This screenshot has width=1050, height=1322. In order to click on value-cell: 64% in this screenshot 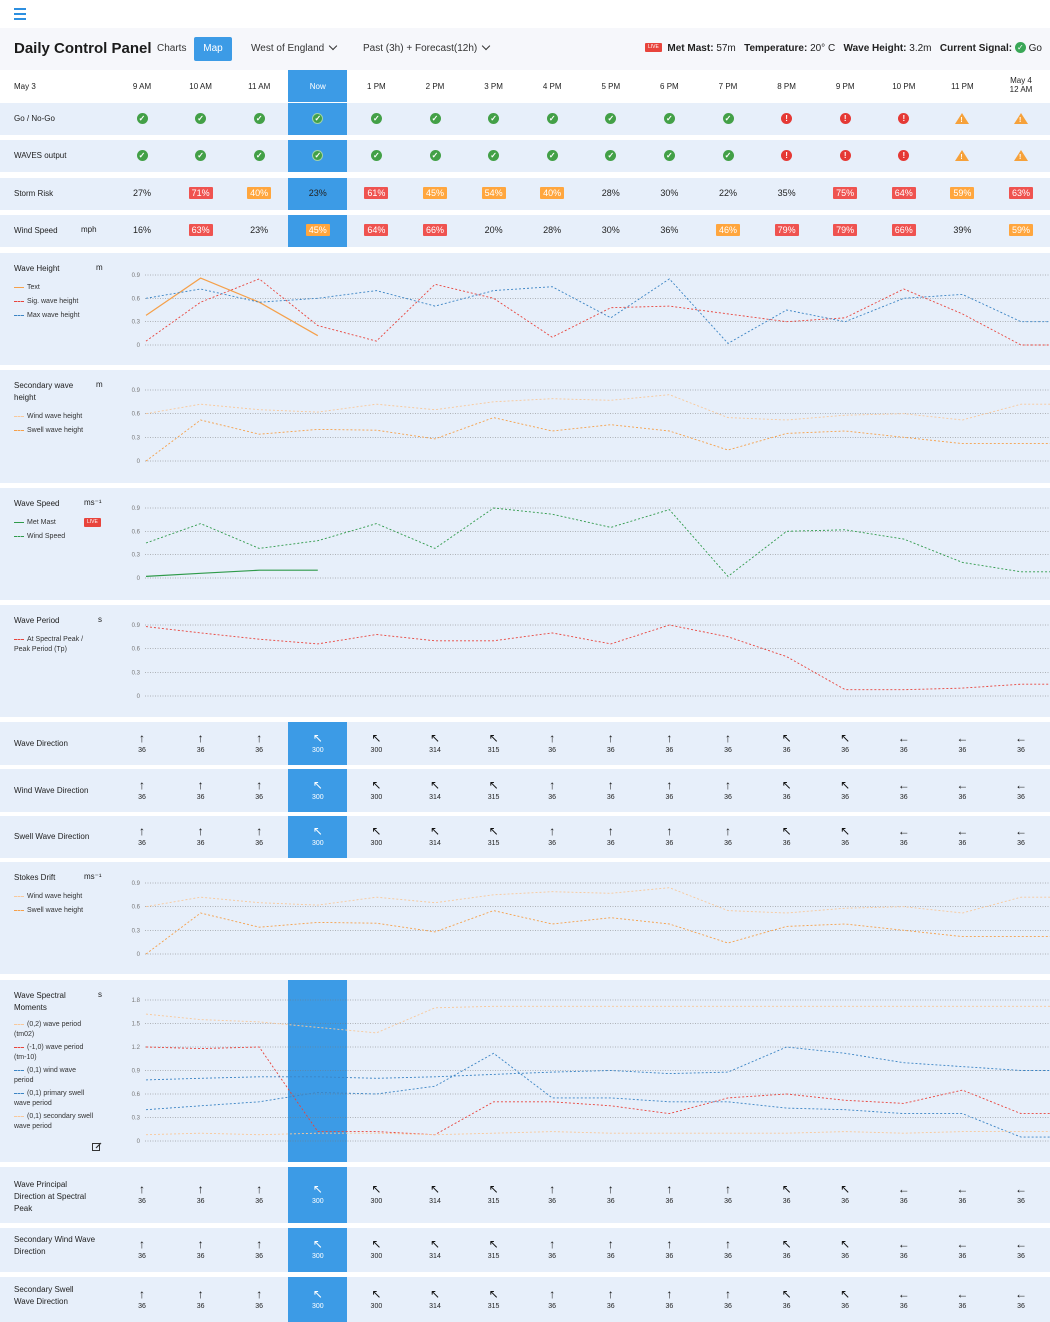, I will do `click(376, 230)`.